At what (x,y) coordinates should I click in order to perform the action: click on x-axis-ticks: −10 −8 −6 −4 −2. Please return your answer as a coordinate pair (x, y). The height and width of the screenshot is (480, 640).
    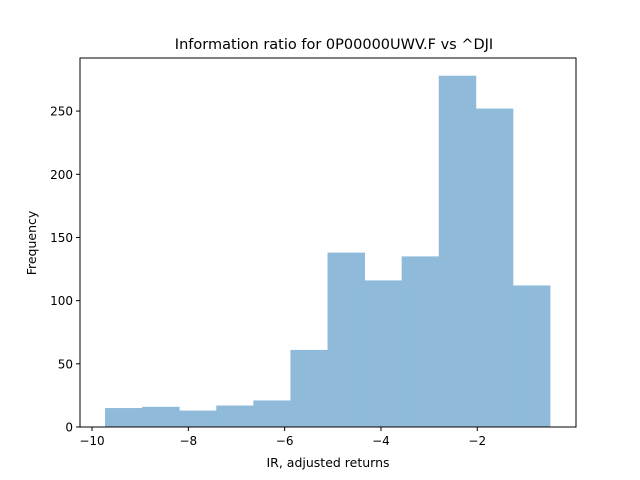
    Looking at the image, I should click on (282, 437).